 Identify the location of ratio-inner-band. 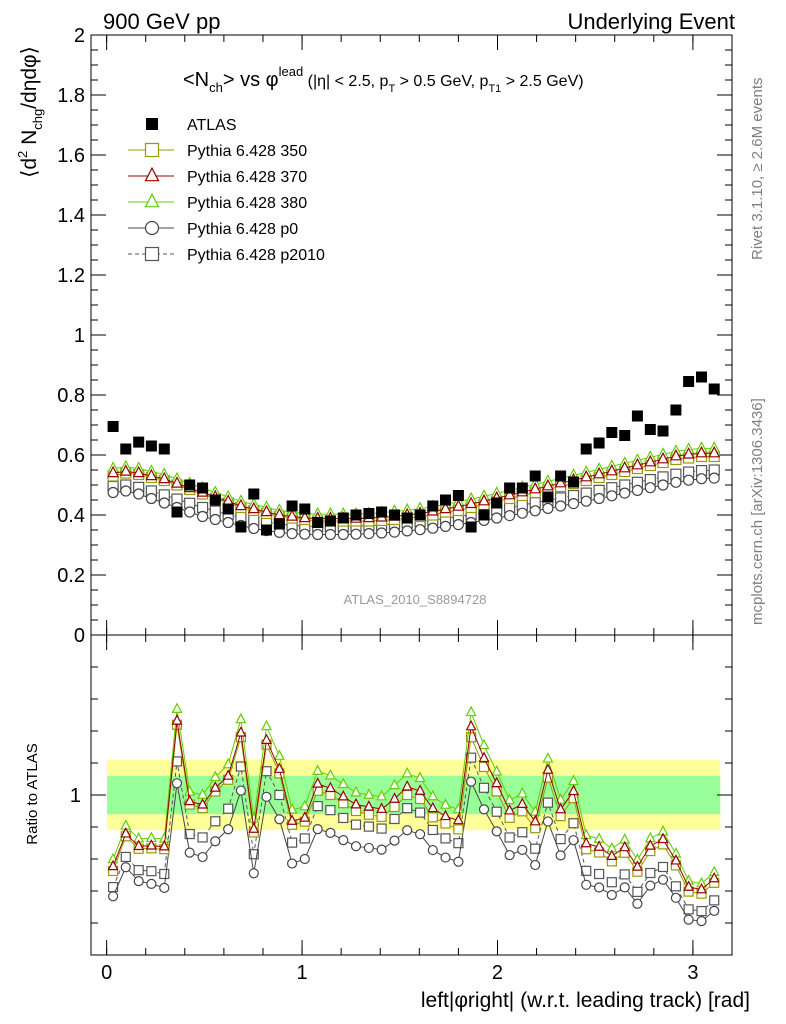
(414, 795).